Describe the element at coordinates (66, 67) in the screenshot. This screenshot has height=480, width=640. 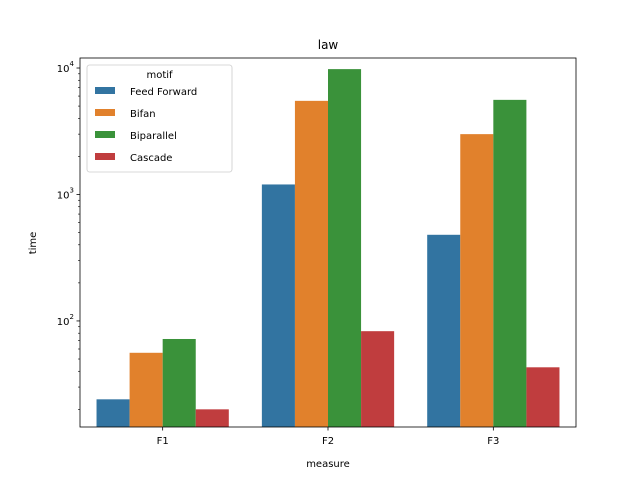
I see `y-tick-label-4: 10⁴` at that location.